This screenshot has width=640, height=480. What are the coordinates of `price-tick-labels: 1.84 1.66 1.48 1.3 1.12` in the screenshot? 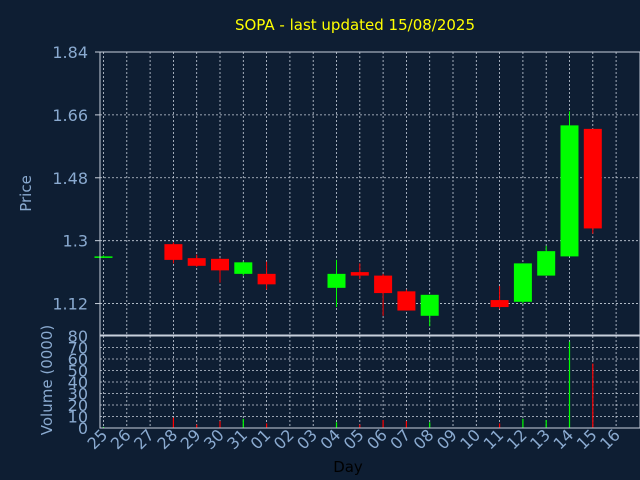 It's located at (70, 178).